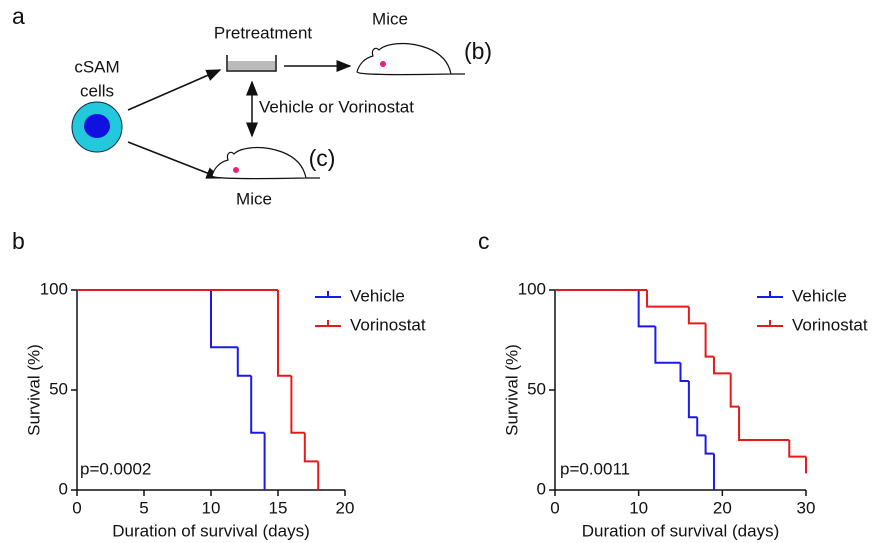 The height and width of the screenshot is (543, 875). I want to click on panel-label: c, so click(484, 241).